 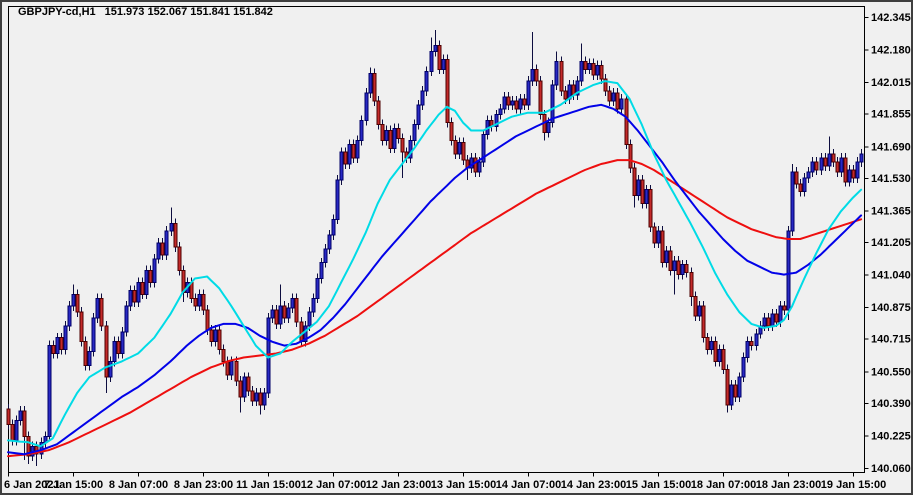 What do you see at coordinates (268, 485) in the screenshot?
I see `time-axis-label: 11 Jan 15:00` at bounding box center [268, 485].